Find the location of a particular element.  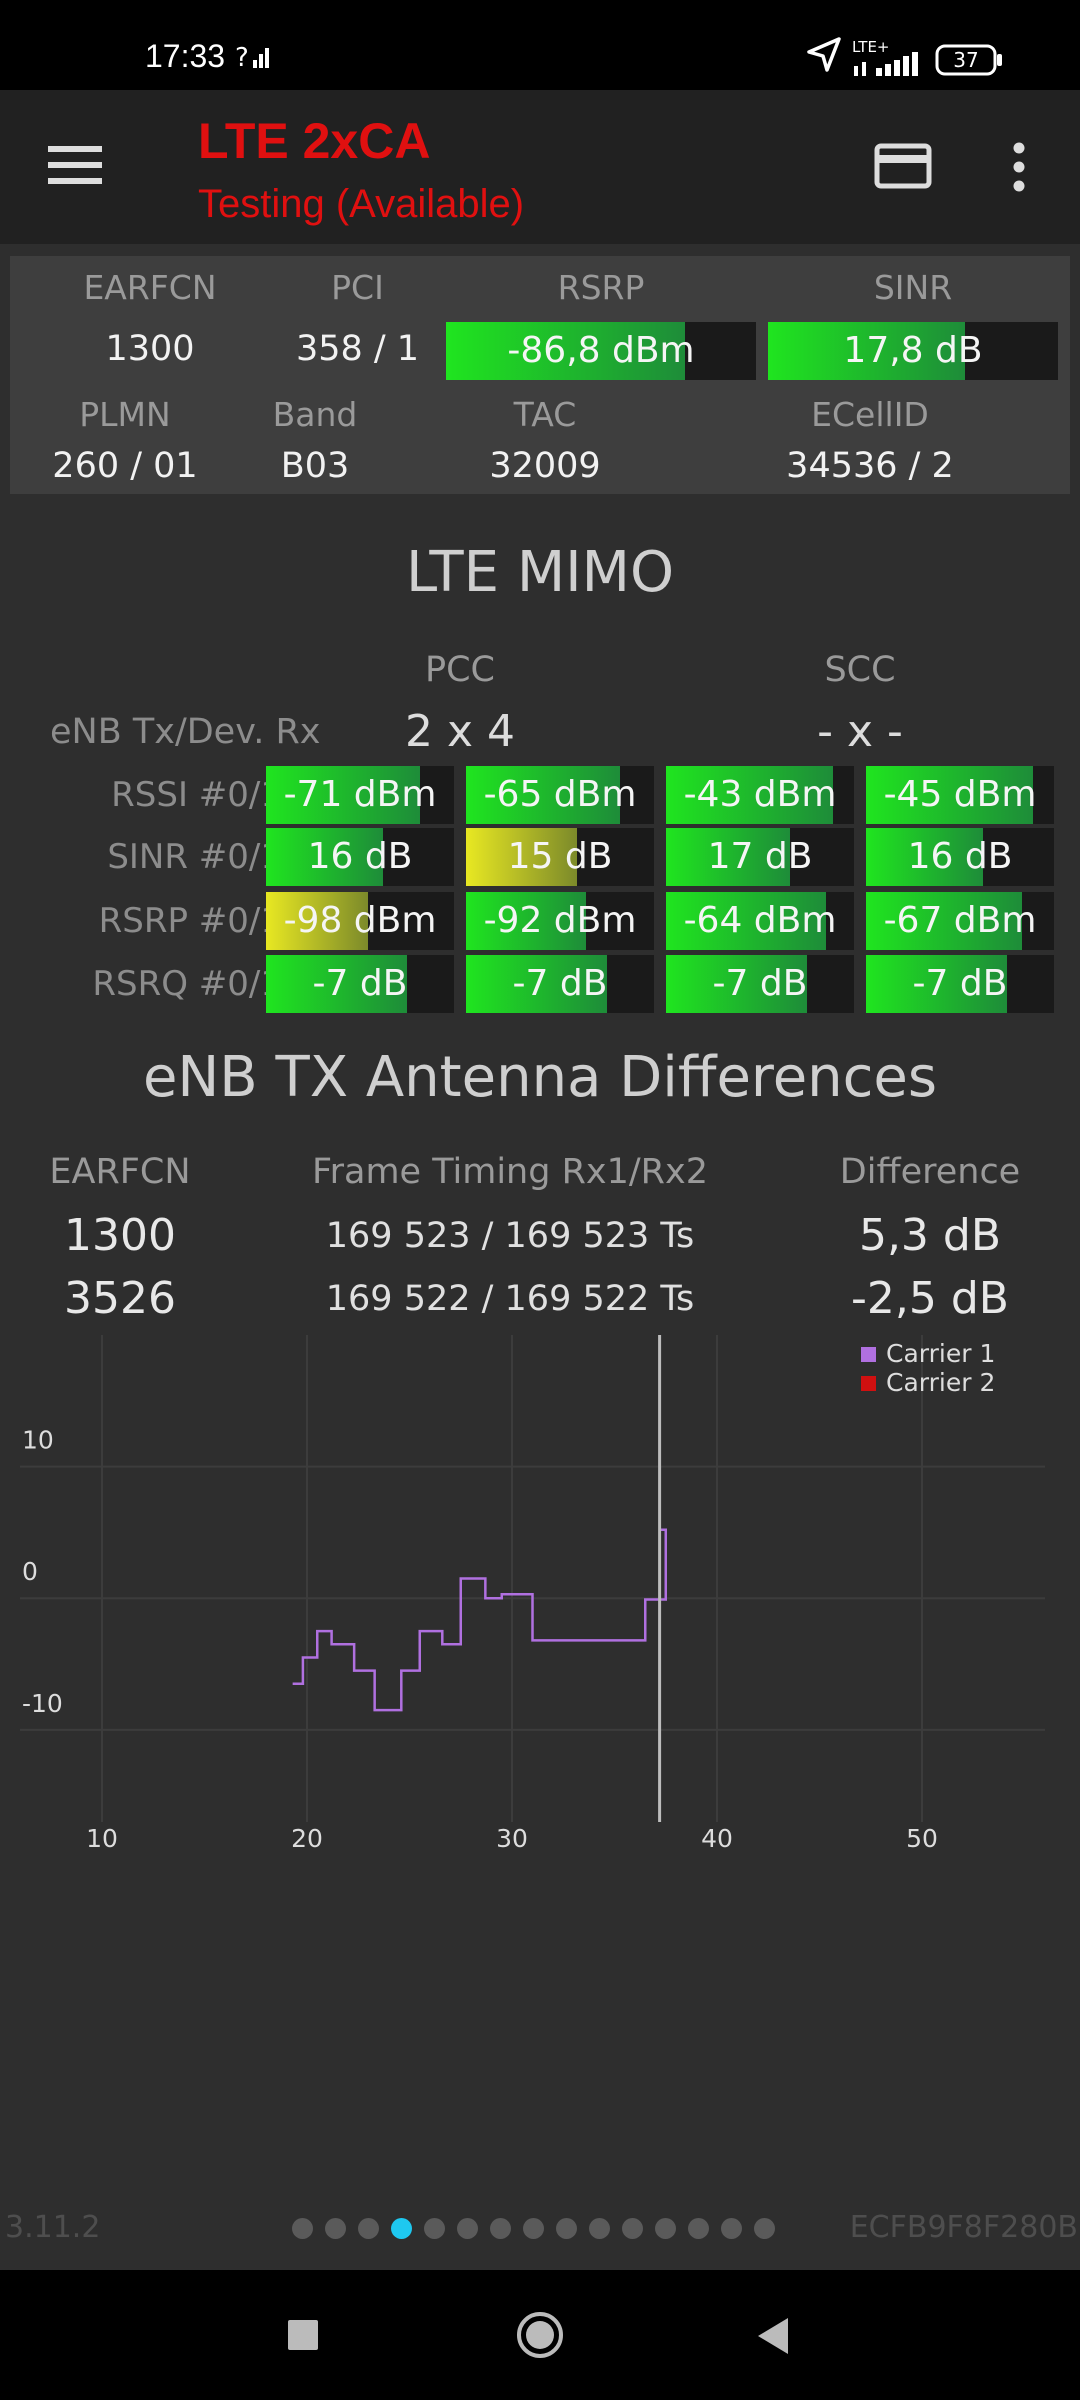

mimo-row-label: SINR #0/1 is located at coordinates (194, 857).